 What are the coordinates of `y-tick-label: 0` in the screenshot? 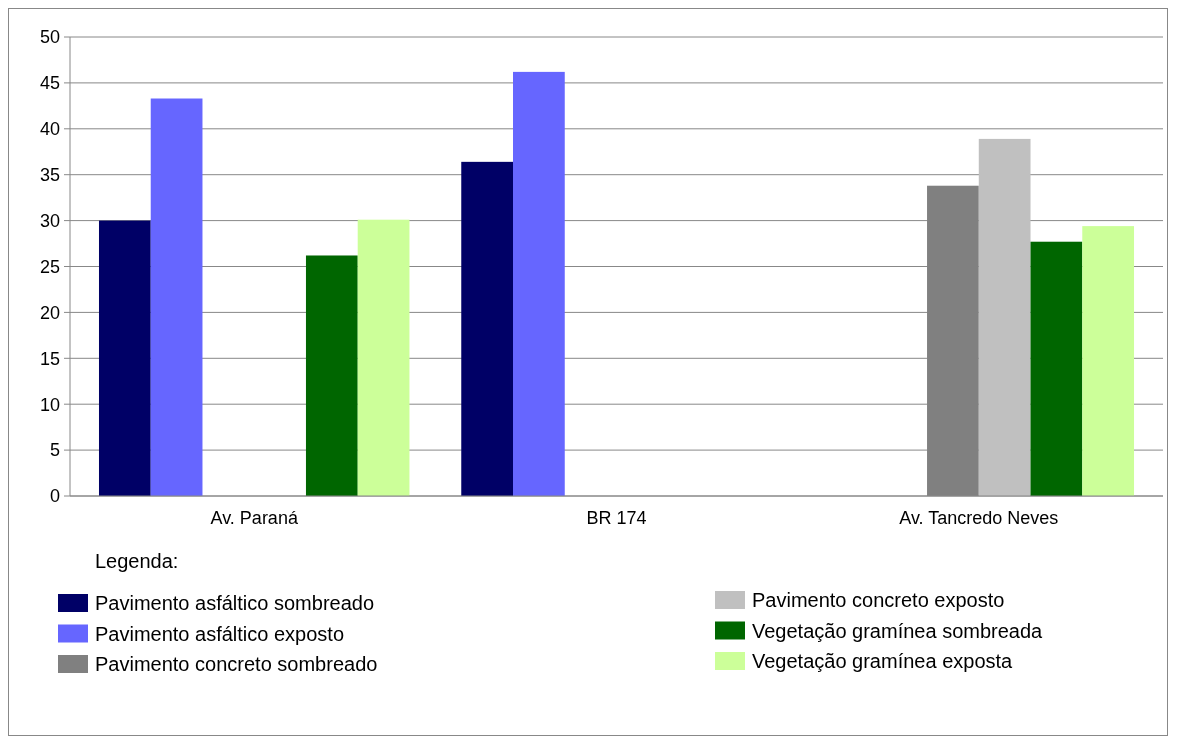 It's located at (54, 496).